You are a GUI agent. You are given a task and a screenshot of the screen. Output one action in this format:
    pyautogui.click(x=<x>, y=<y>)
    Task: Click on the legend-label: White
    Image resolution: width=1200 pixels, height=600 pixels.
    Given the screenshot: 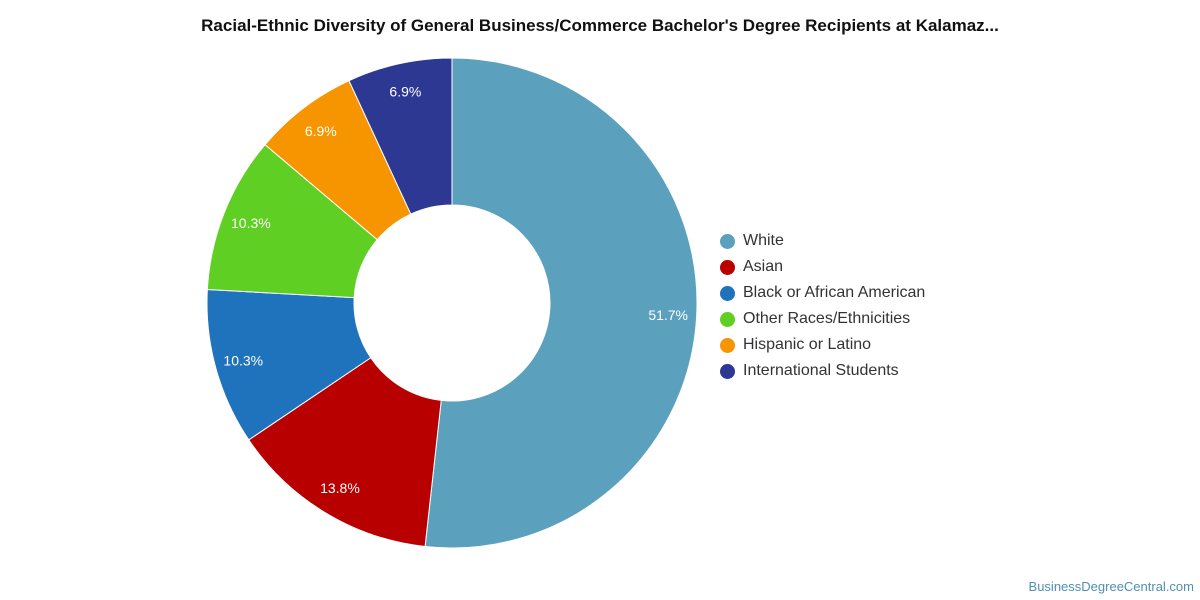 What is the action you would take?
    pyautogui.click(x=763, y=240)
    